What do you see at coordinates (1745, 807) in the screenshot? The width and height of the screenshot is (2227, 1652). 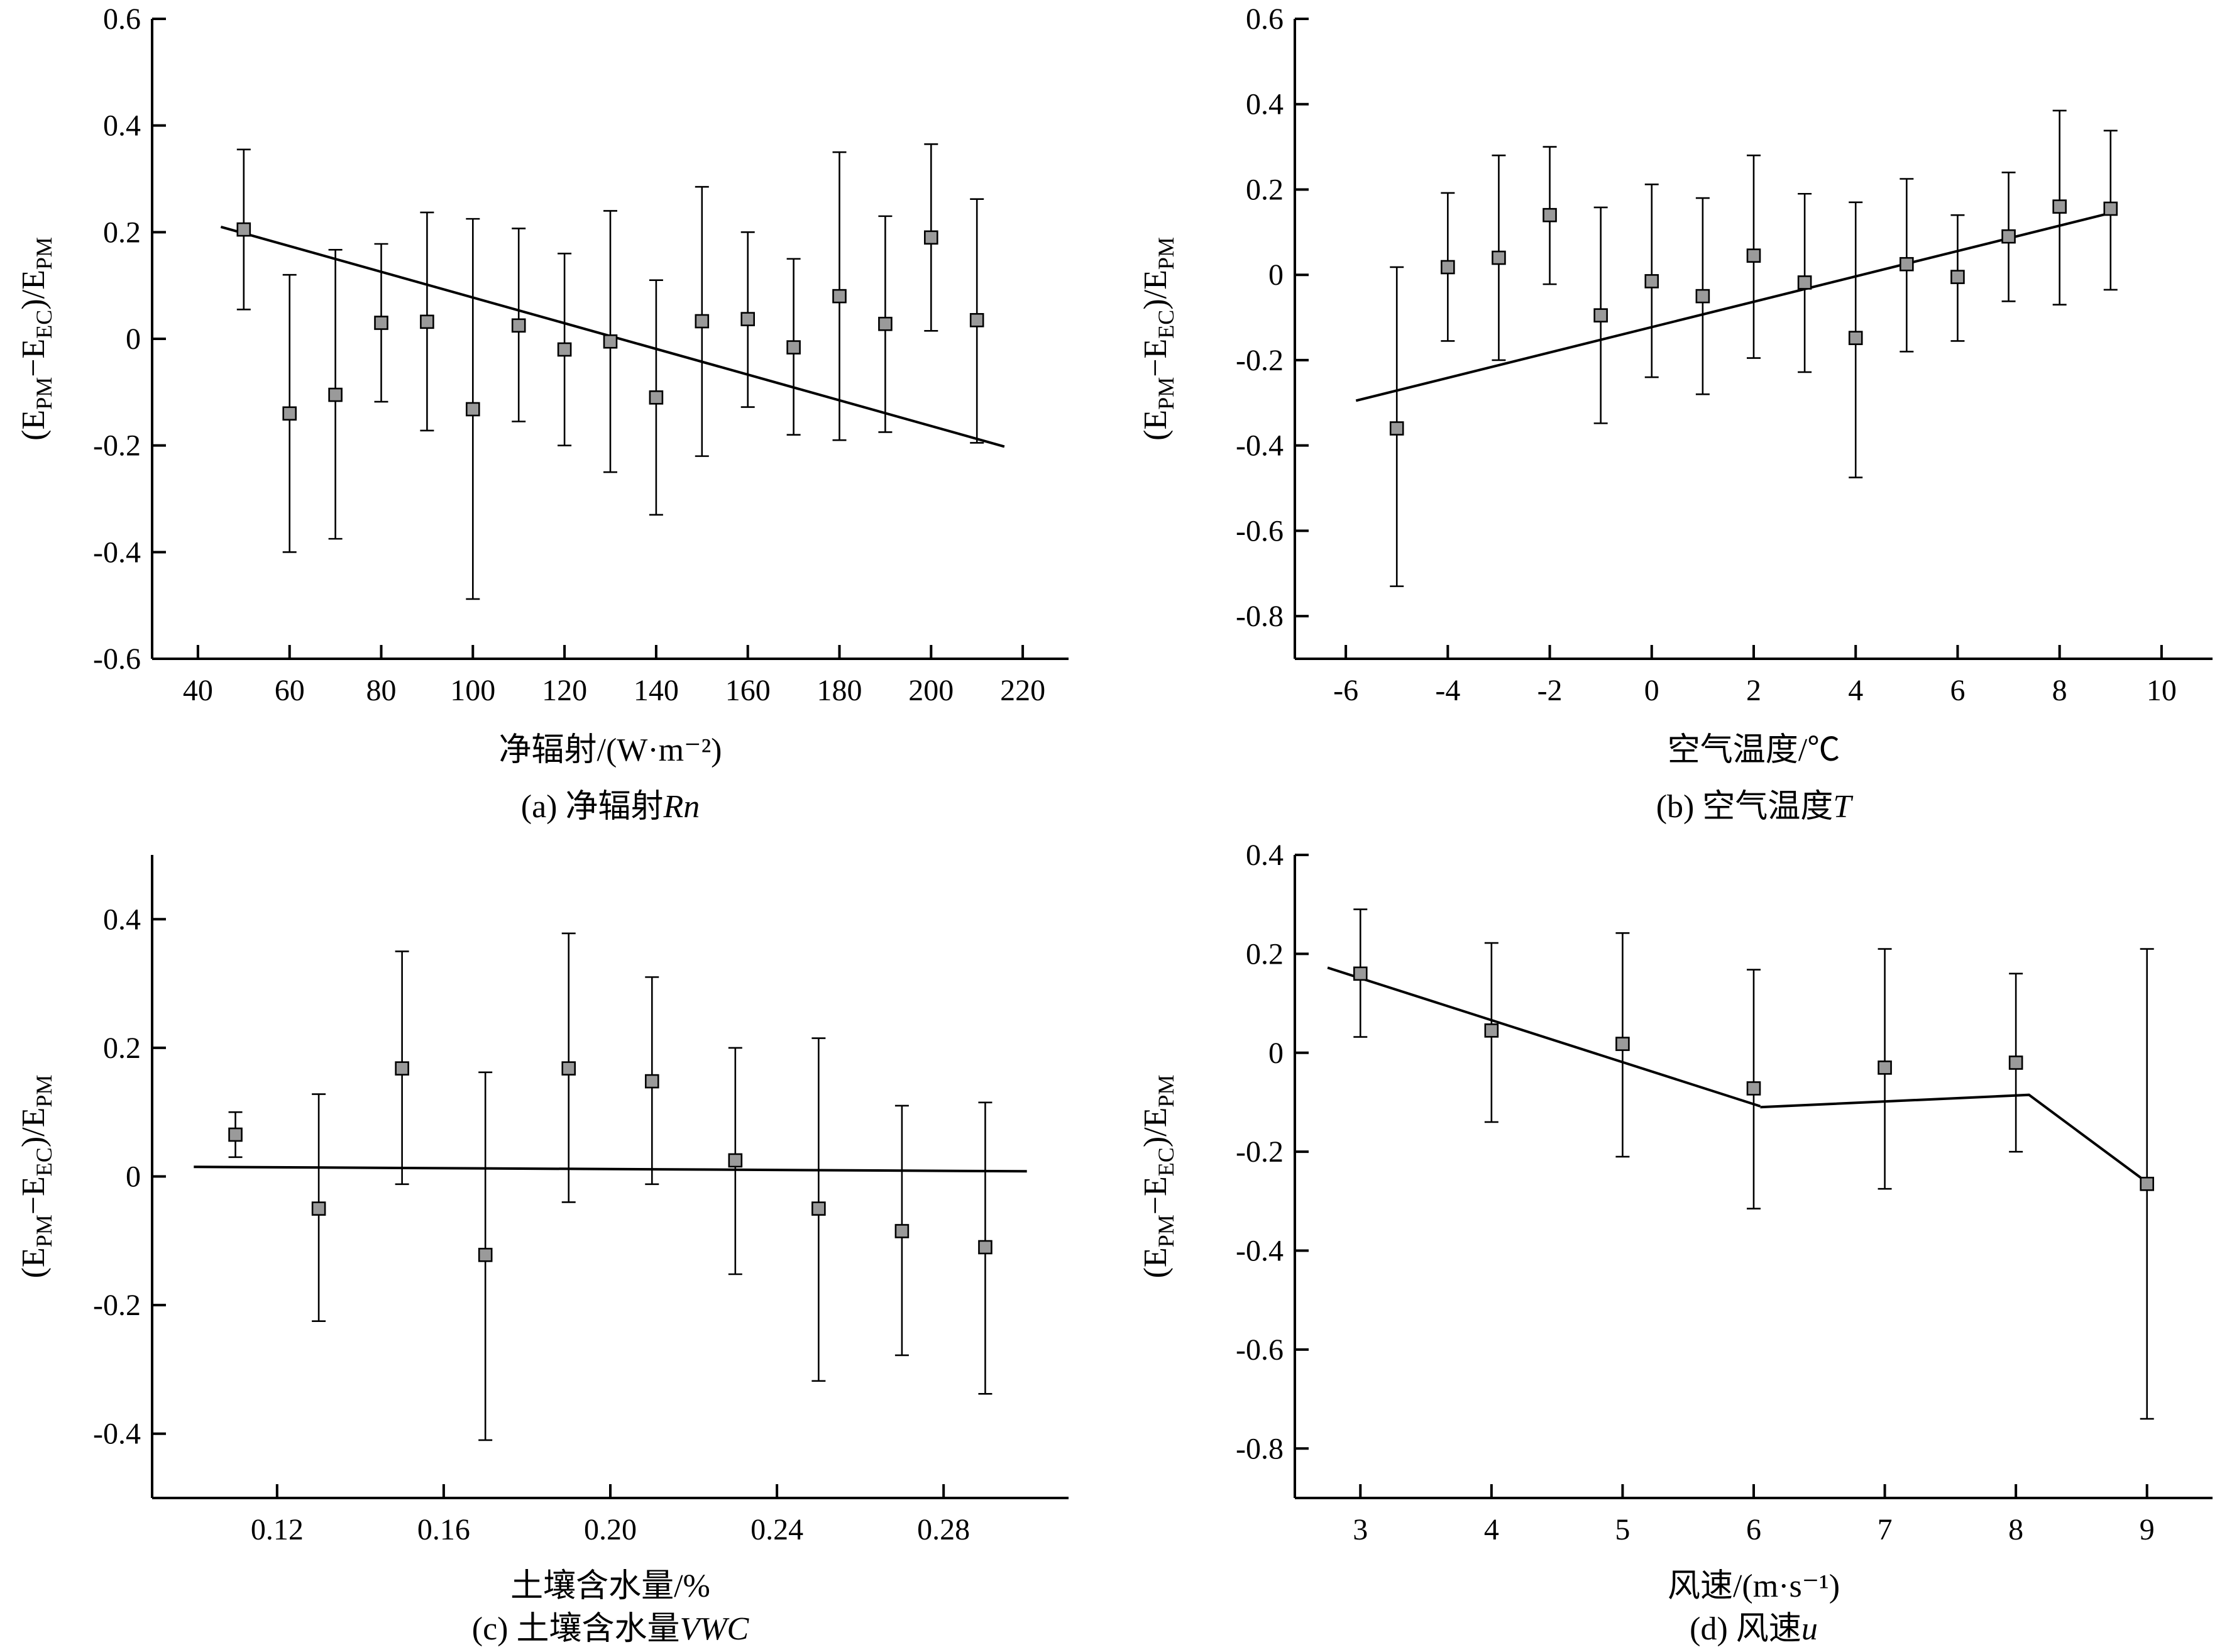 I see `caption-text: (b) 空气温度` at bounding box center [1745, 807].